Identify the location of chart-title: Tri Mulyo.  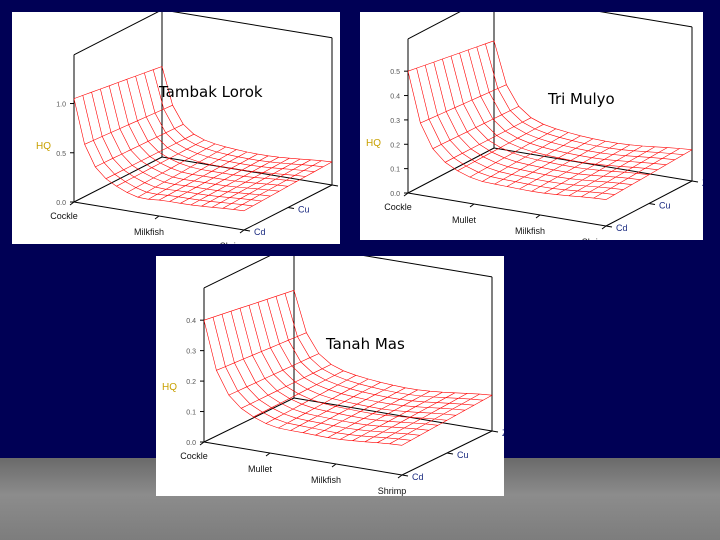
(581, 99).